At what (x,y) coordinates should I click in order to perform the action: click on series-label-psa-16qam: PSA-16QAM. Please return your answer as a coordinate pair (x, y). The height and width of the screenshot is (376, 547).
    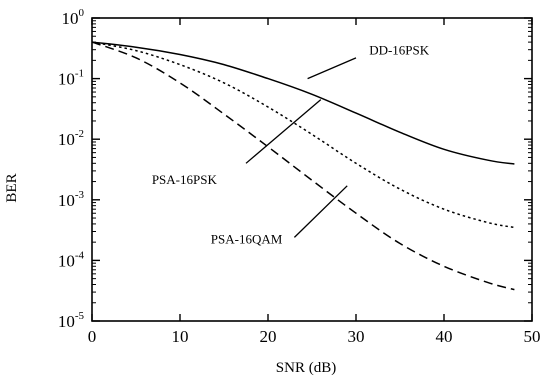
    Looking at the image, I should click on (247, 238).